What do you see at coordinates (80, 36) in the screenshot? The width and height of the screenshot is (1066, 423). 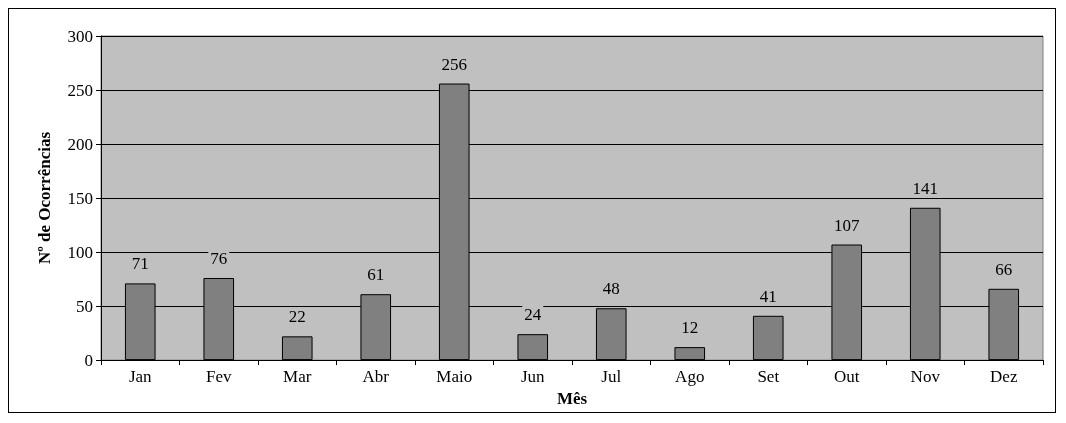 I see `y-tick-label: 300` at bounding box center [80, 36].